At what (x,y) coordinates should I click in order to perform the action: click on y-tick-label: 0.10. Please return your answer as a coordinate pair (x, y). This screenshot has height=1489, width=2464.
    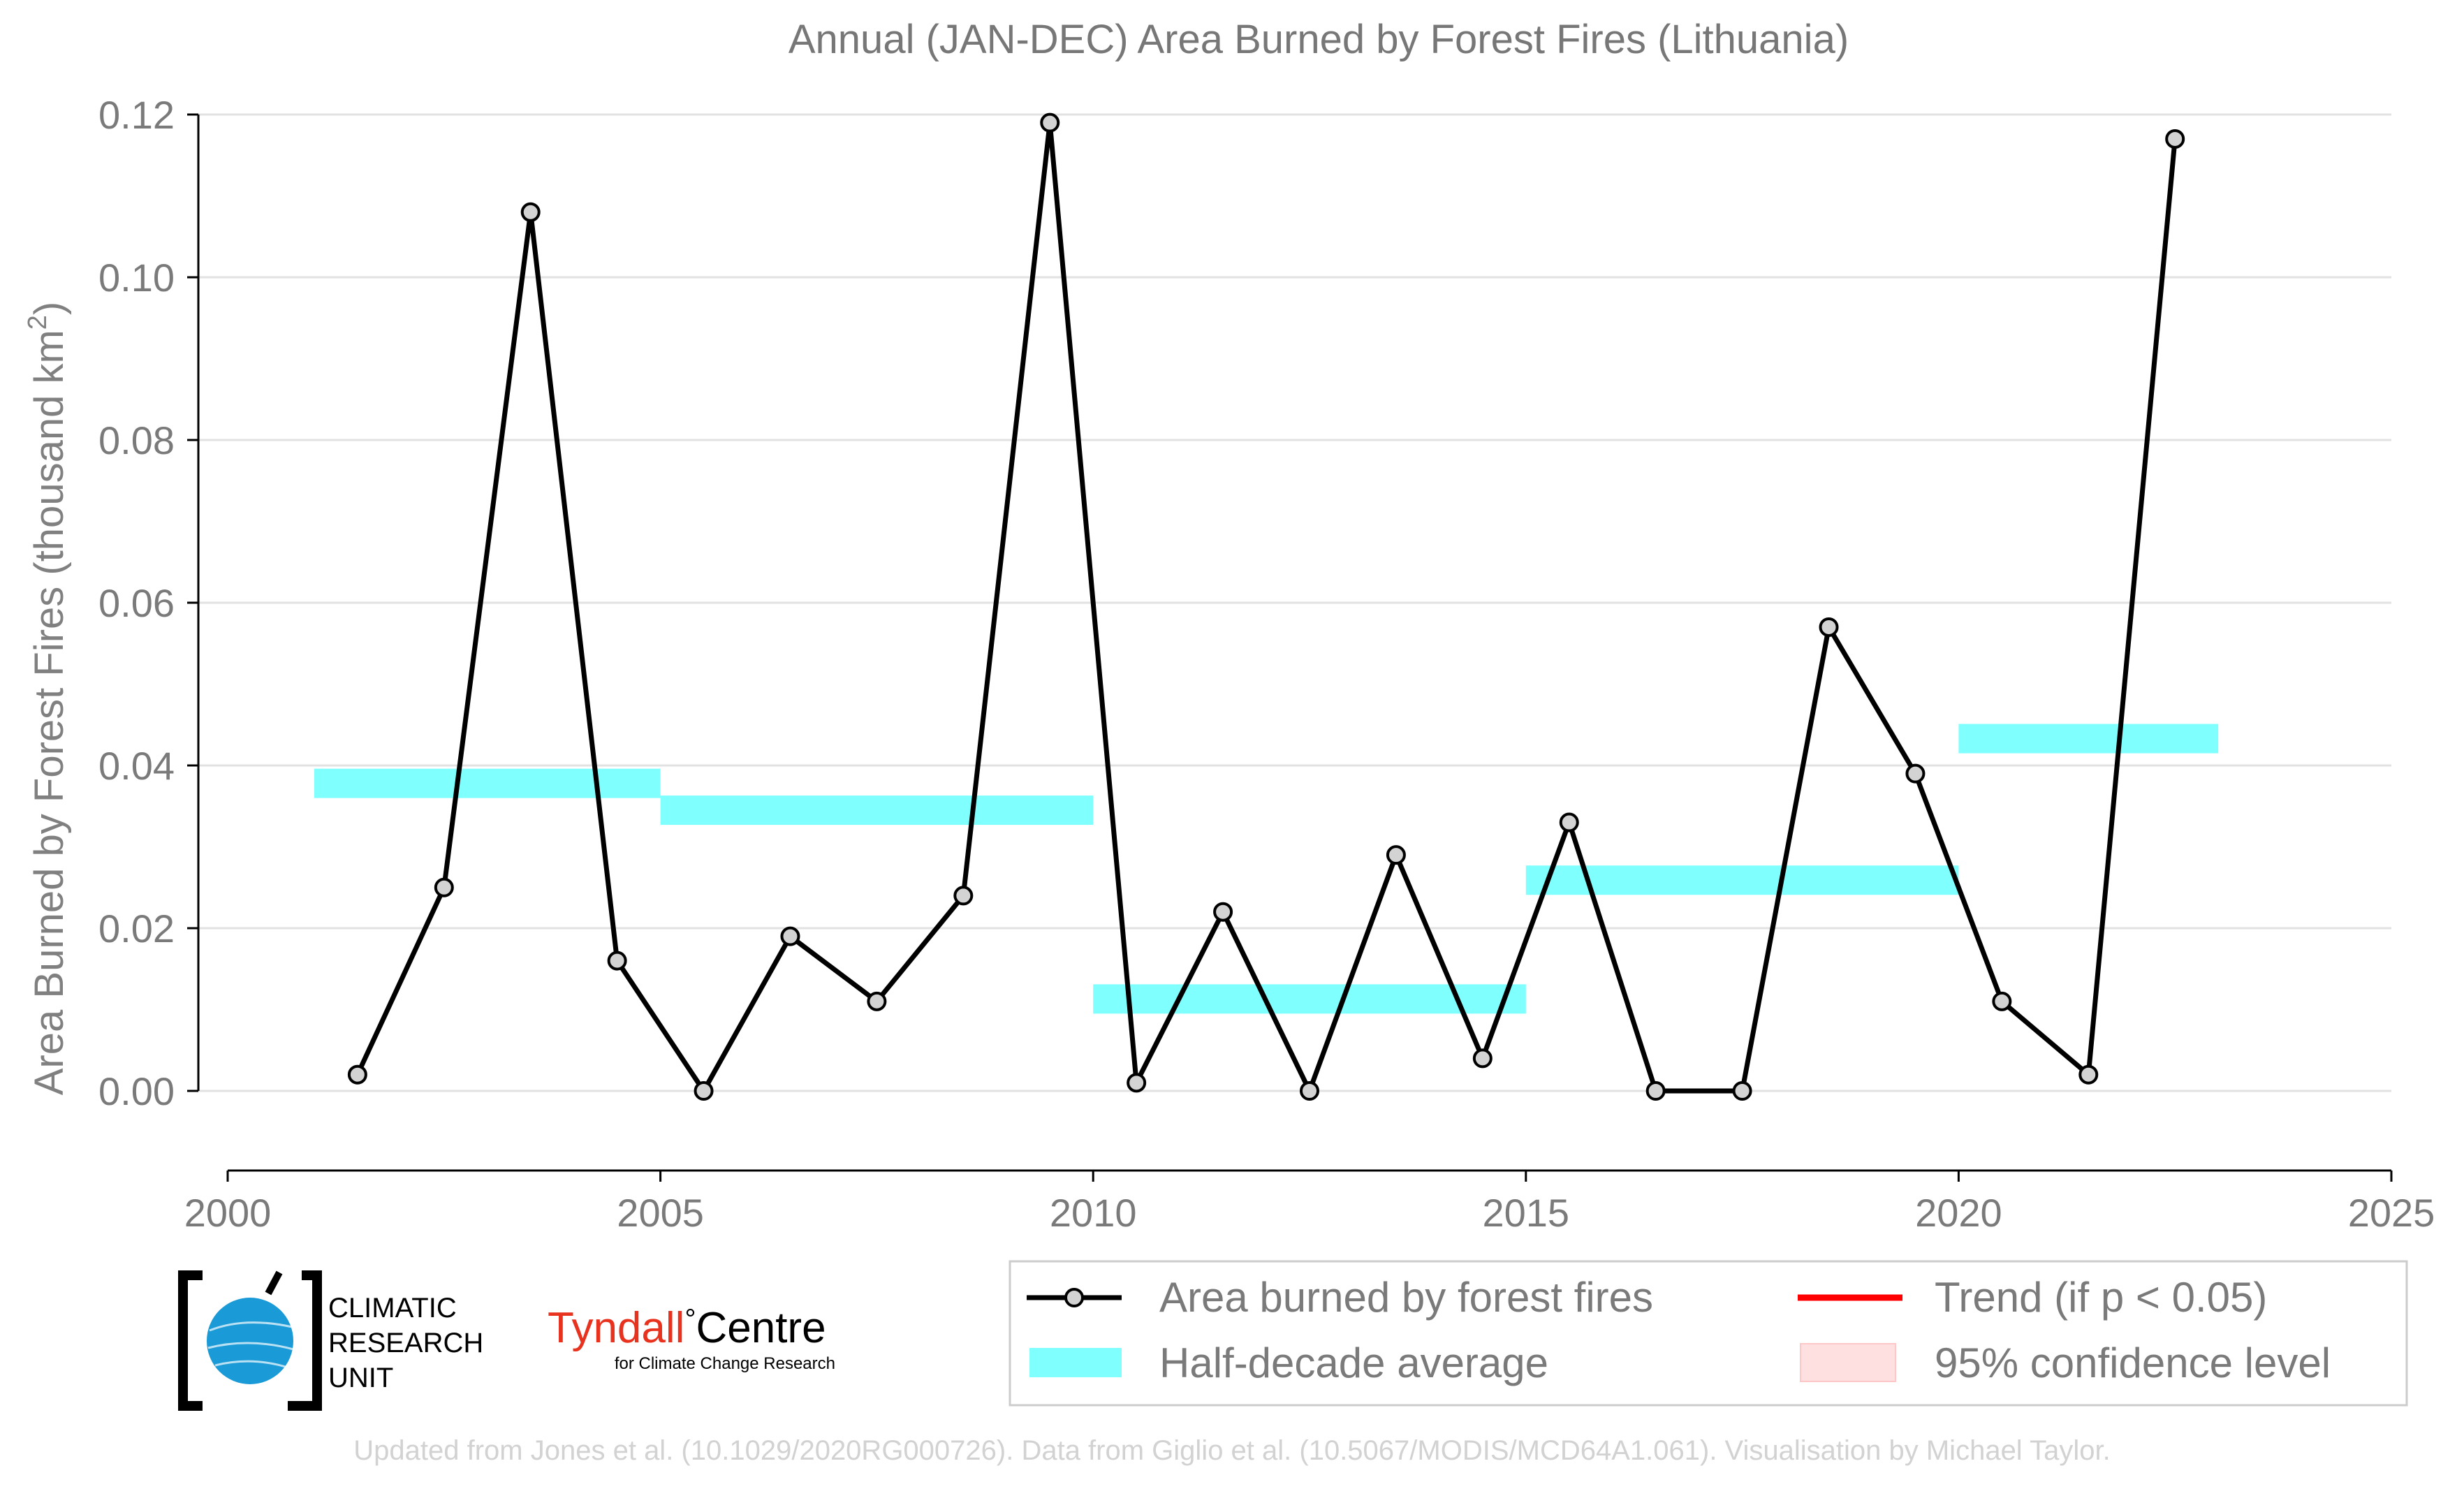
    Looking at the image, I should click on (136, 278).